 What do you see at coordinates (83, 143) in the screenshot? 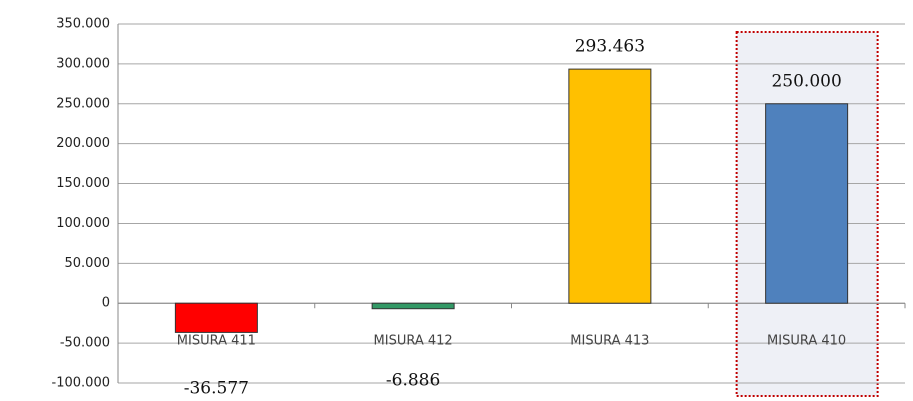
I see `y-tick-label: 200.000` at bounding box center [83, 143].